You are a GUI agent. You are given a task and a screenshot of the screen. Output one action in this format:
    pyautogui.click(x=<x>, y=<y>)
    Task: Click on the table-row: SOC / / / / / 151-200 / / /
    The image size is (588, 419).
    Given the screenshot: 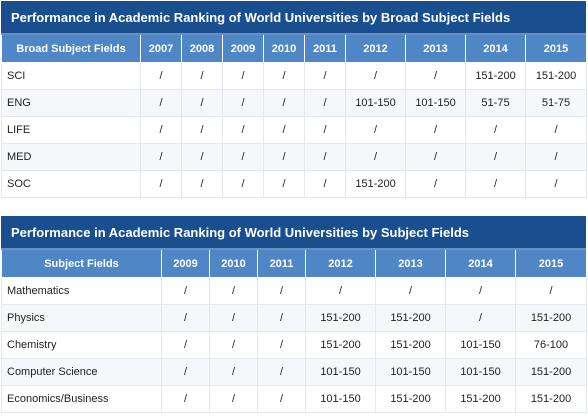 What is the action you would take?
    pyautogui.click(x=294, y=184)
    